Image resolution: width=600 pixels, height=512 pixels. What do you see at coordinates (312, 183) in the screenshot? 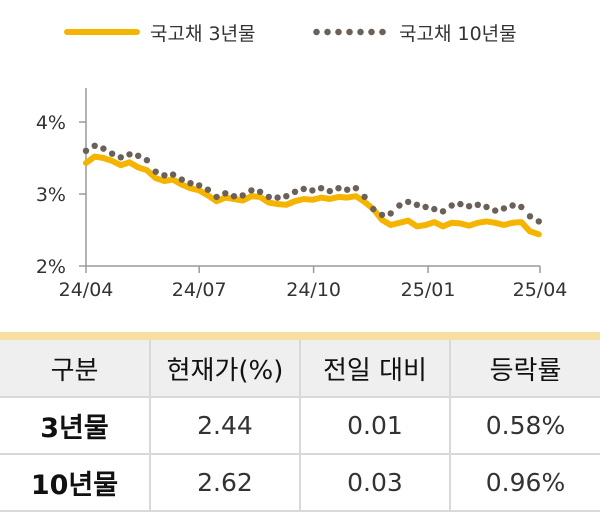
I see `series-10y-dots` at bounding box center [312, 183].